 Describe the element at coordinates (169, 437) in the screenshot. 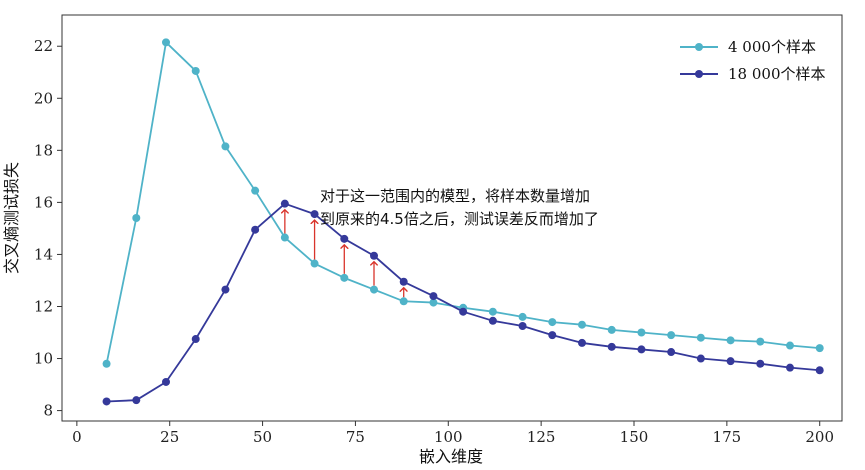

I see `x-tick-label: 25` at that location.